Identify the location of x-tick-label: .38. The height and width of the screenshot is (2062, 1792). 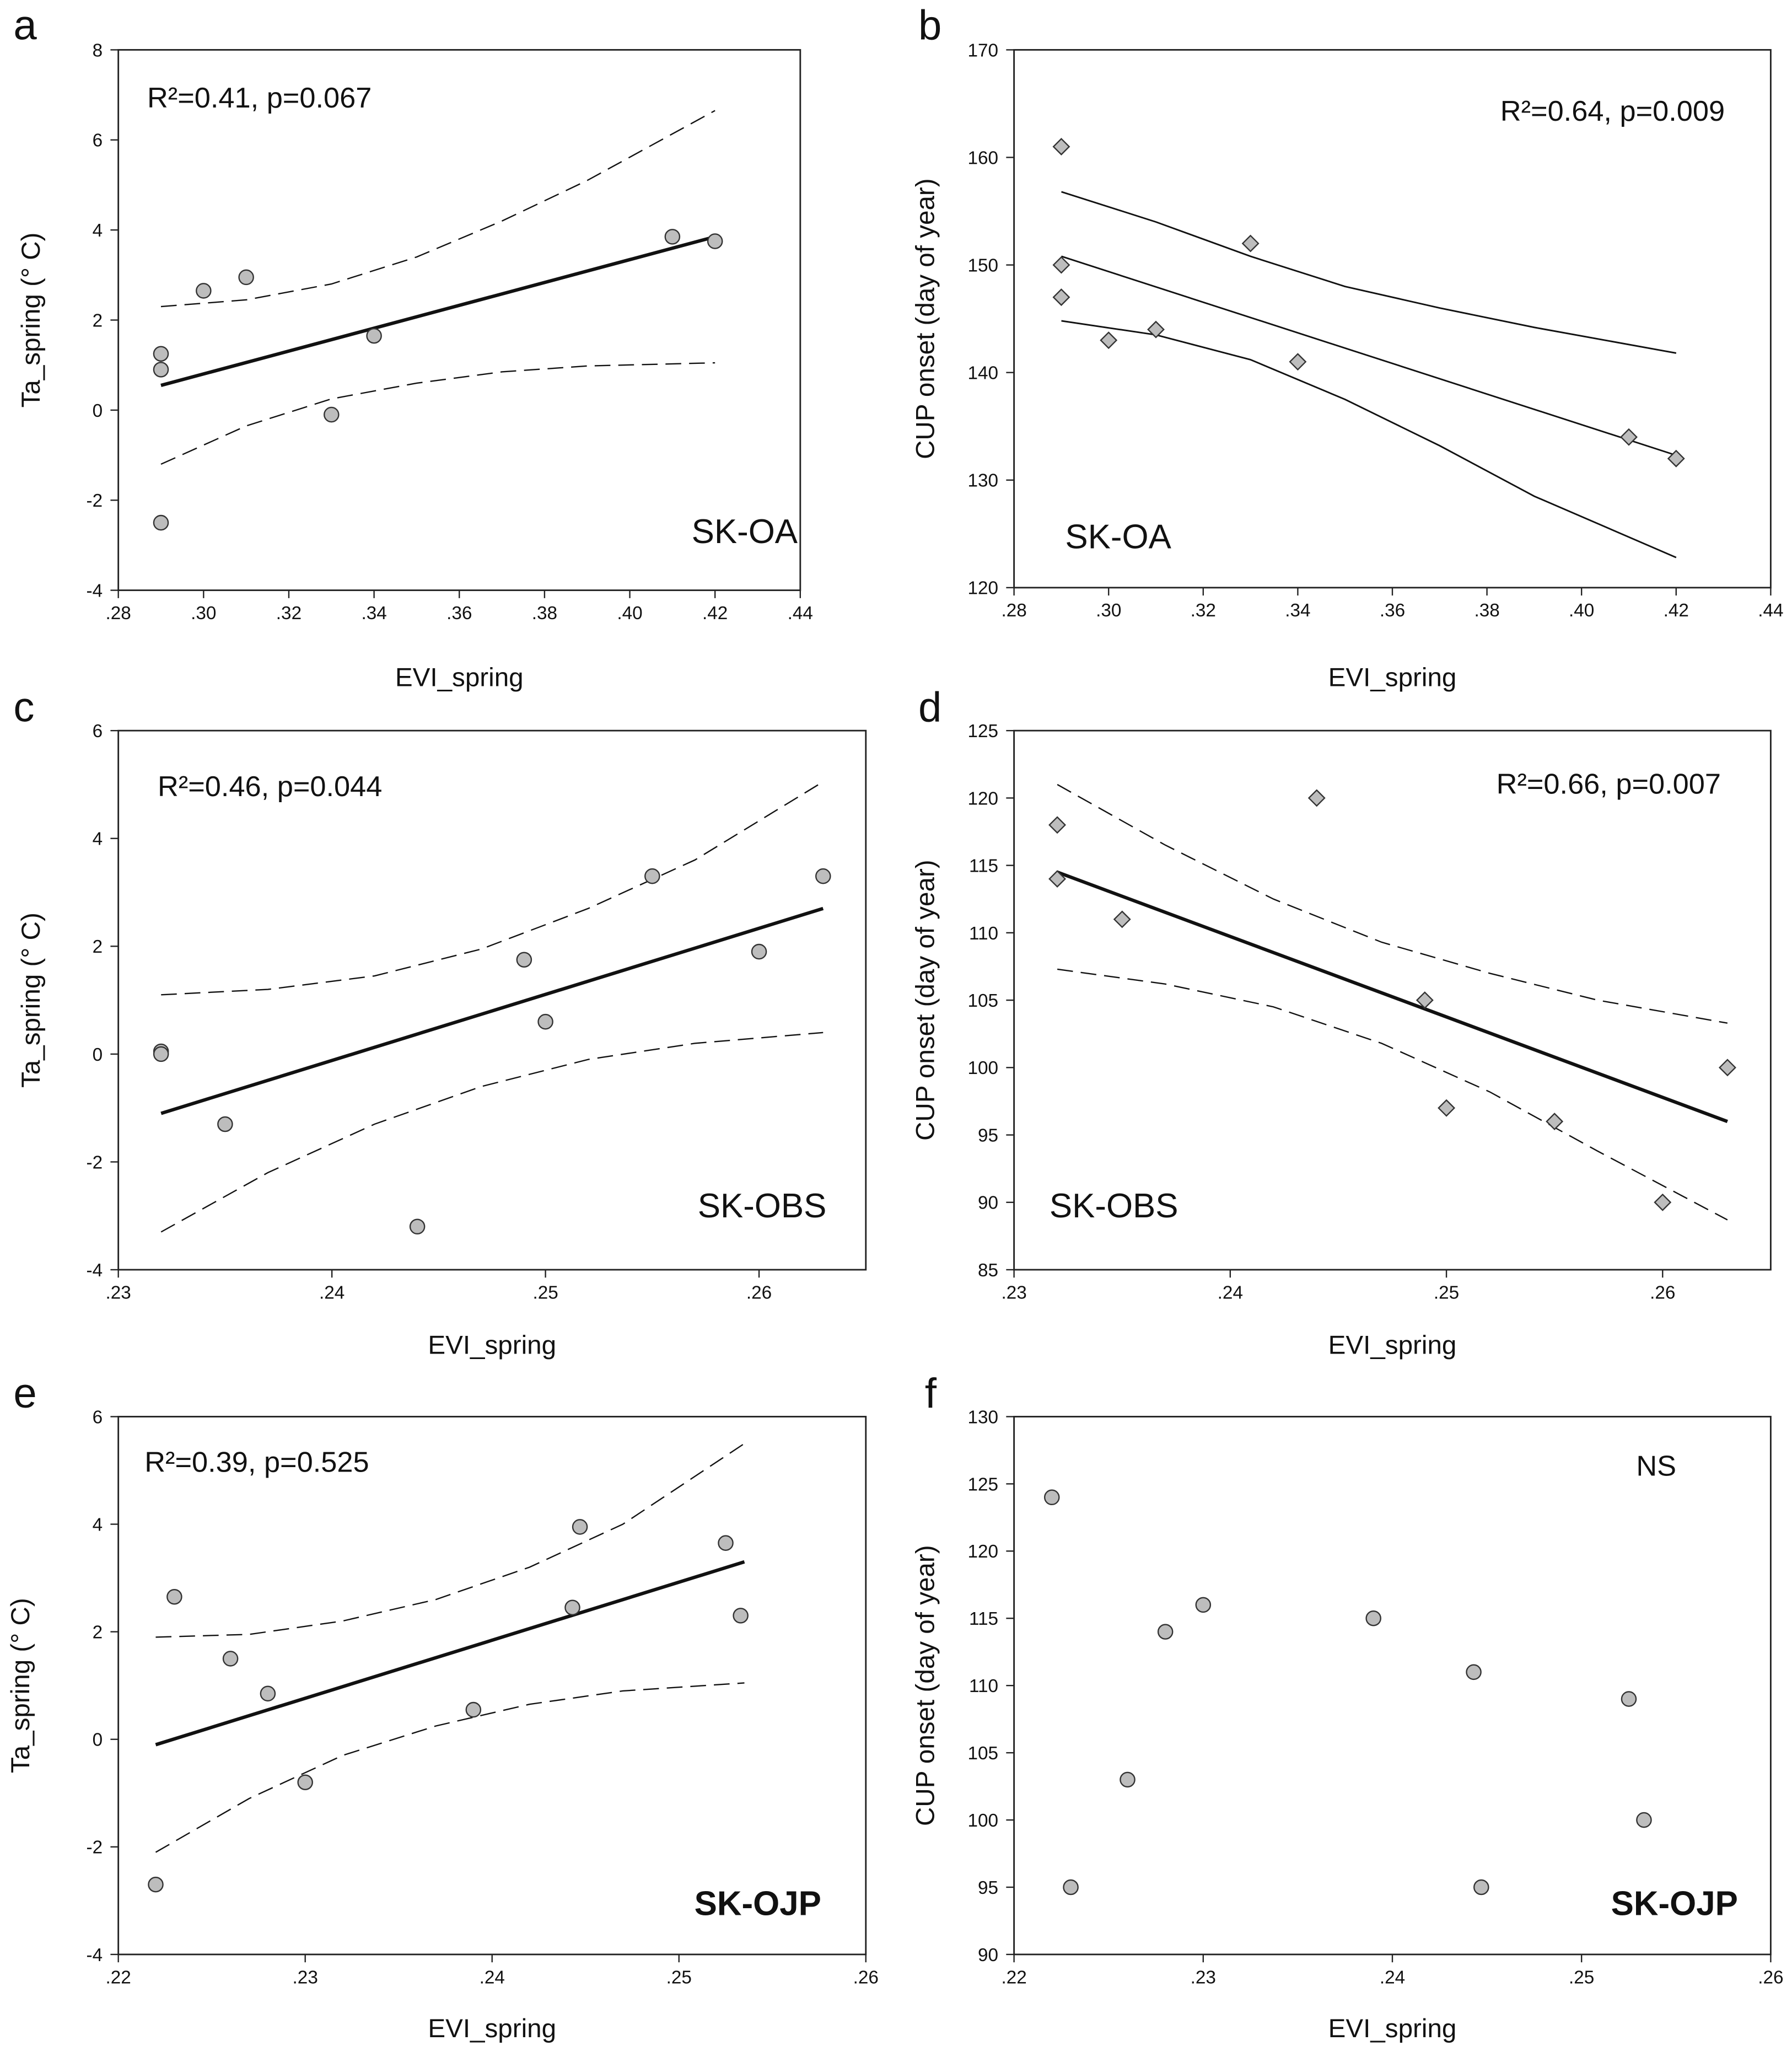
(1486, 610).